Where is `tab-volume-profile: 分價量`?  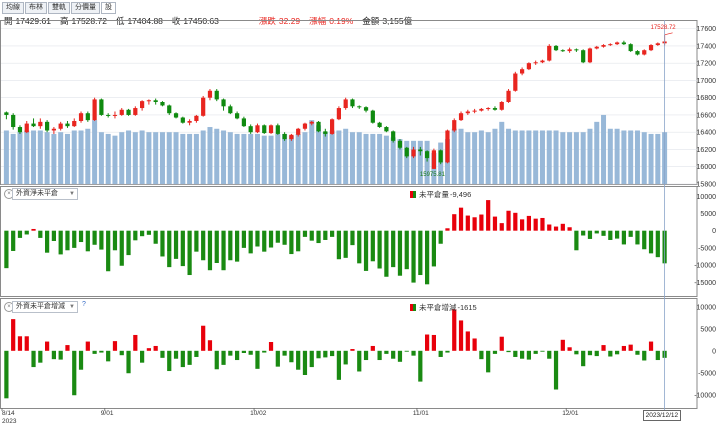
tab-volume-profile: 分價量 is located at coordinates (85, 8).